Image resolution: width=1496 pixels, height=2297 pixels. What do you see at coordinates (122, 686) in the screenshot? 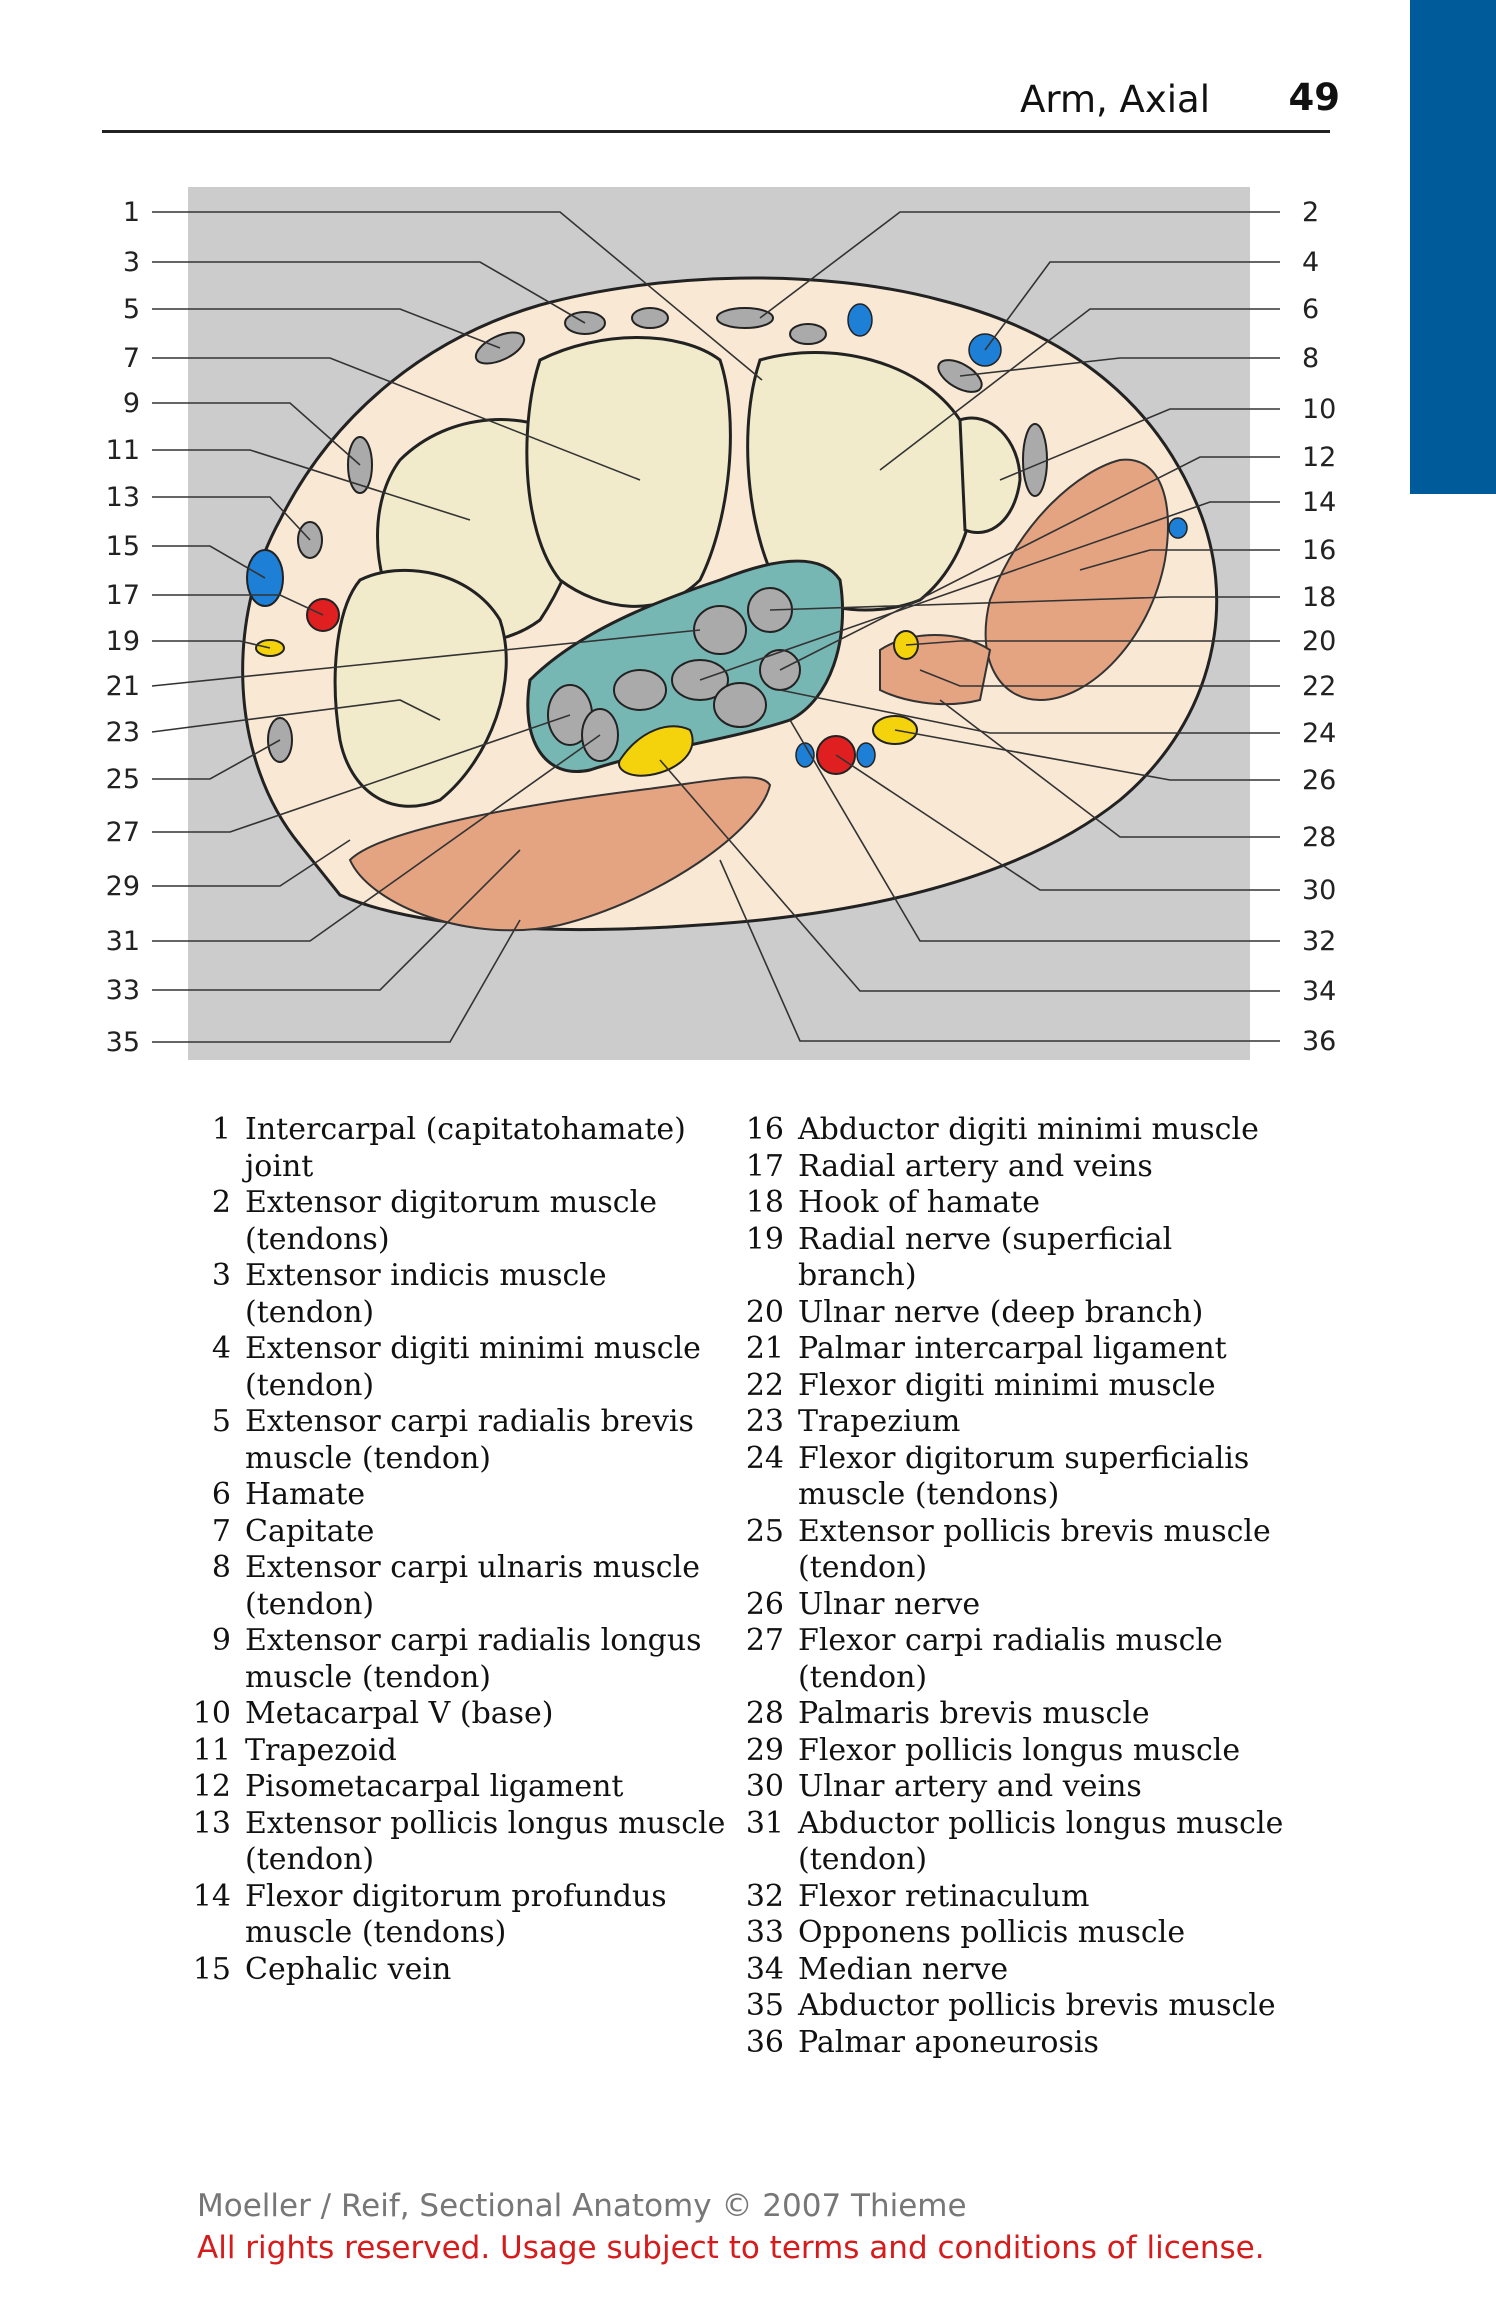
I see `callout-21: 21` at bounding box center [122, 686].